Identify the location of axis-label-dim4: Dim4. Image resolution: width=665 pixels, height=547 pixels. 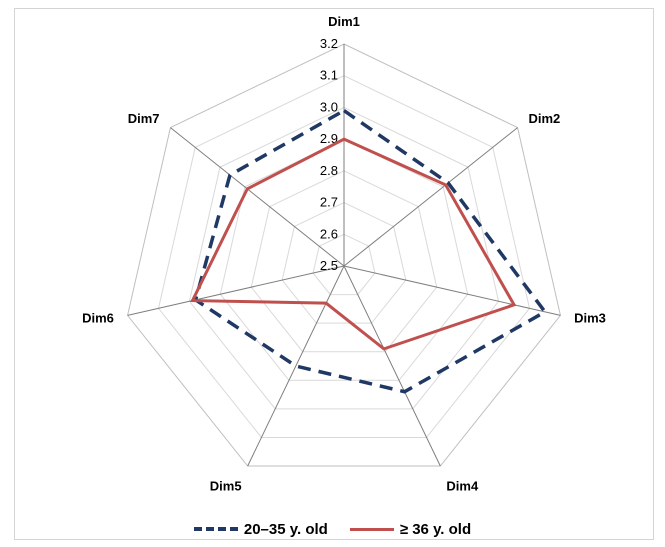
(462, 486).